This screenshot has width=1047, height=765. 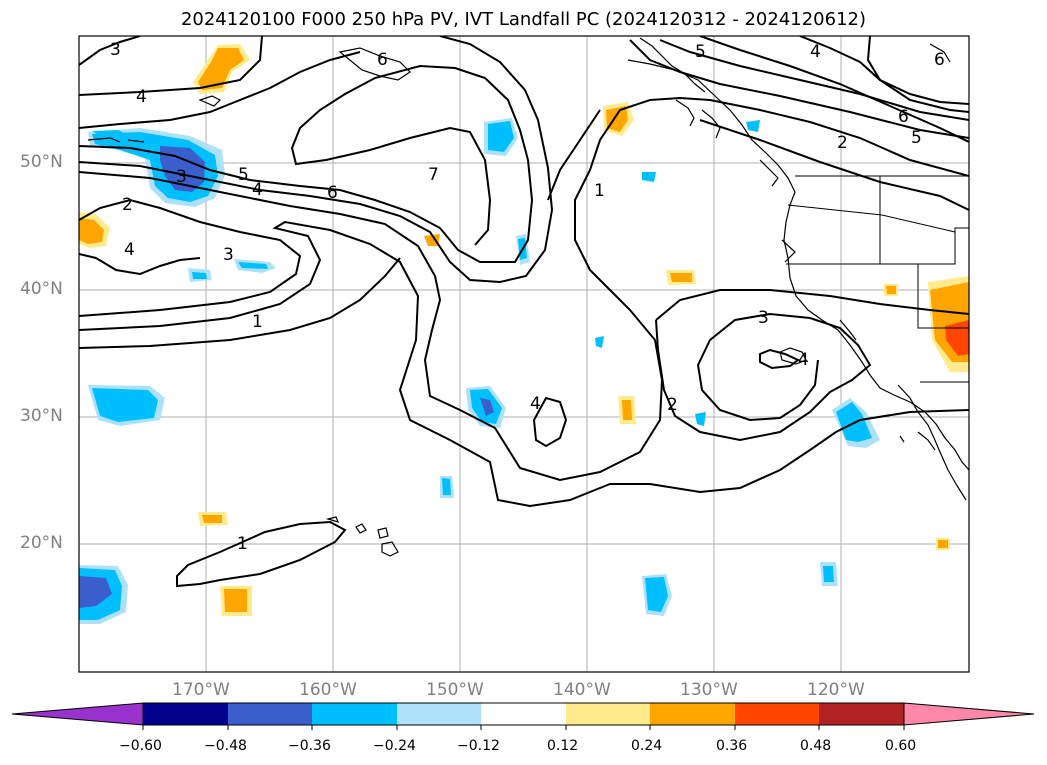 I want to click on lon-label: 140°W, so click(x=582, y=690).